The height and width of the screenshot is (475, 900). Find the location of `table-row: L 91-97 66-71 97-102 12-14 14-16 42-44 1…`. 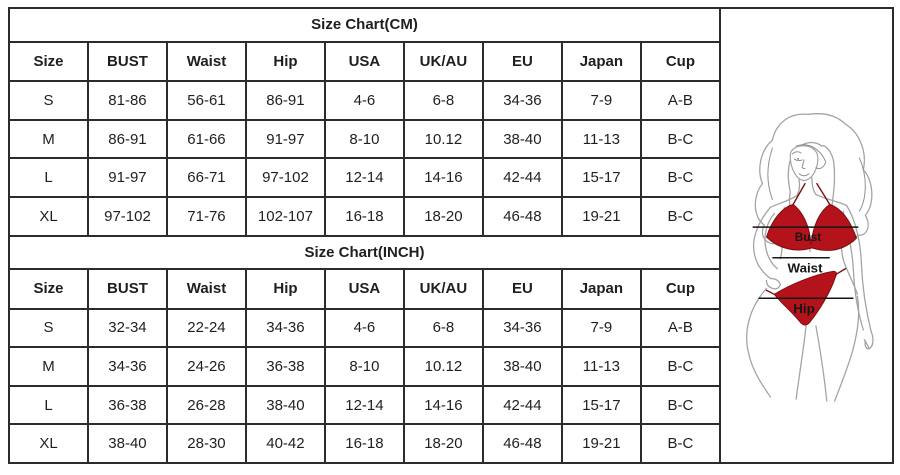

table-row: L 91-97 66-71 97-102 12-14 14-16 42-44 1… is located at coordinates (365, 177).